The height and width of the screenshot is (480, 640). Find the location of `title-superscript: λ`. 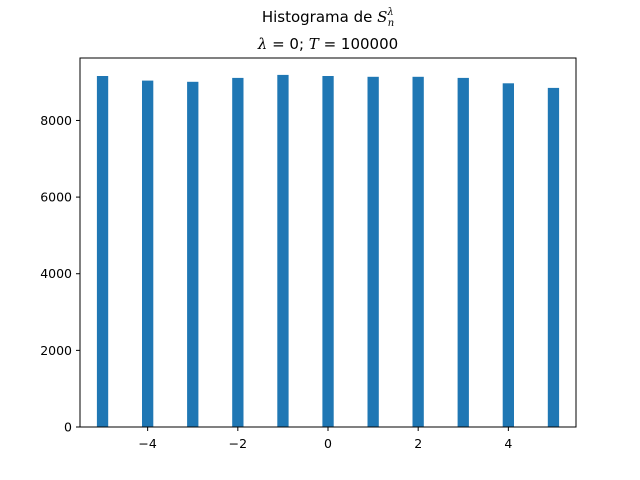

title-superscript: λ is located at coordinates (389, 12).